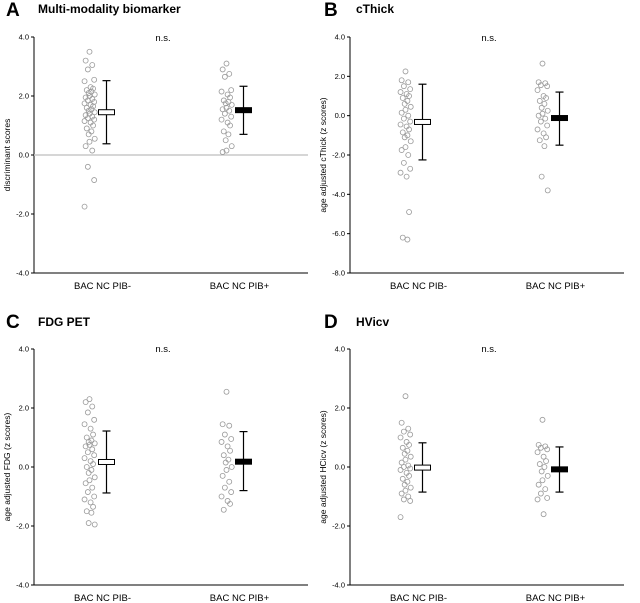 The image size is (640, 603). What do you see at coordinates (109, 9) in the screenshot?
I see `chart-title: Multi-modality biomarker` at bounding box center [109, 9].